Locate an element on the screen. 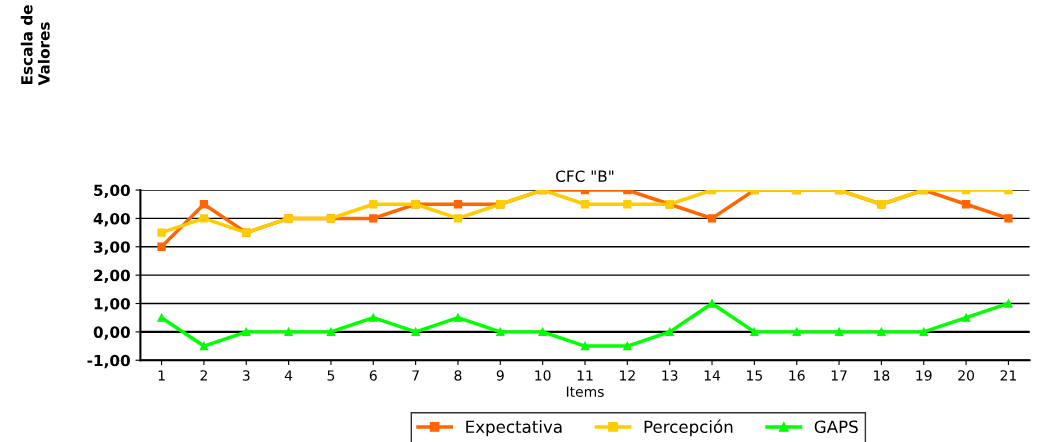 The height and width of the screenshot is (442, 1040). y-tick-label: -1,00 is located at coordinates (108, 361).